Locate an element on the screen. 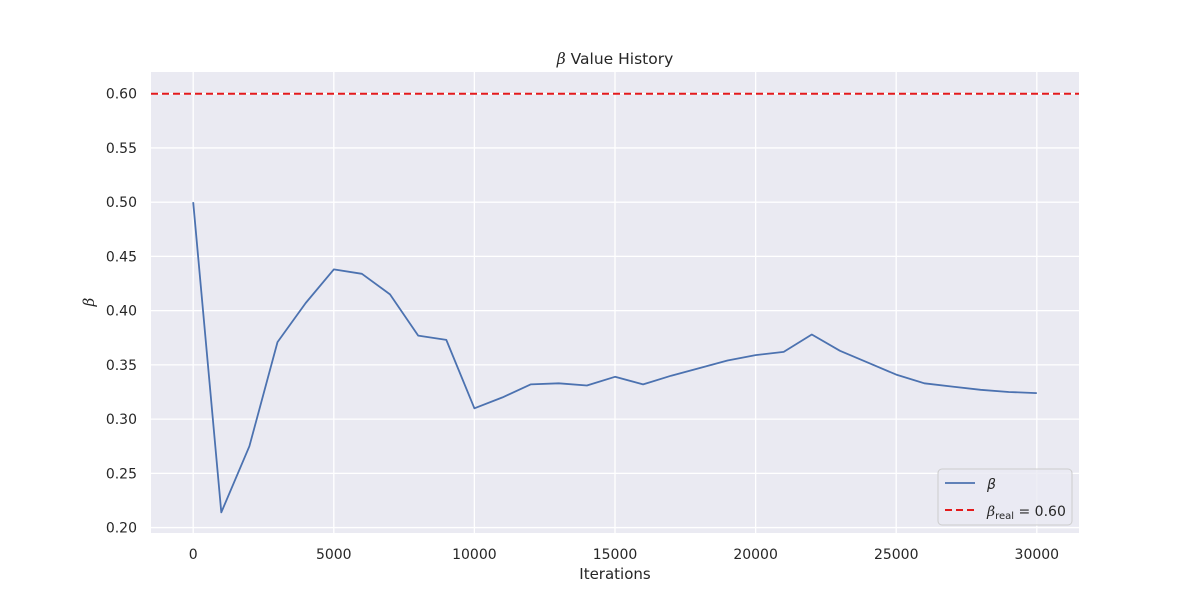 This screenshot has height=600, width=1200. x-tick-label: 20000 is located at coordinates (755, 555).